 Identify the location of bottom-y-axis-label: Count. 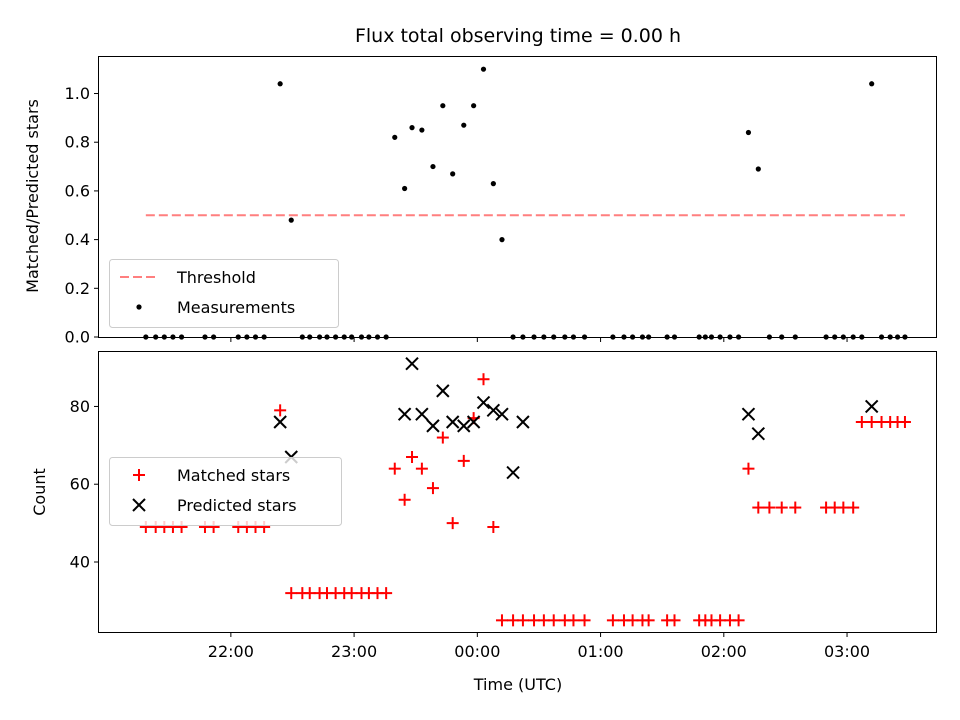
(39, 492).